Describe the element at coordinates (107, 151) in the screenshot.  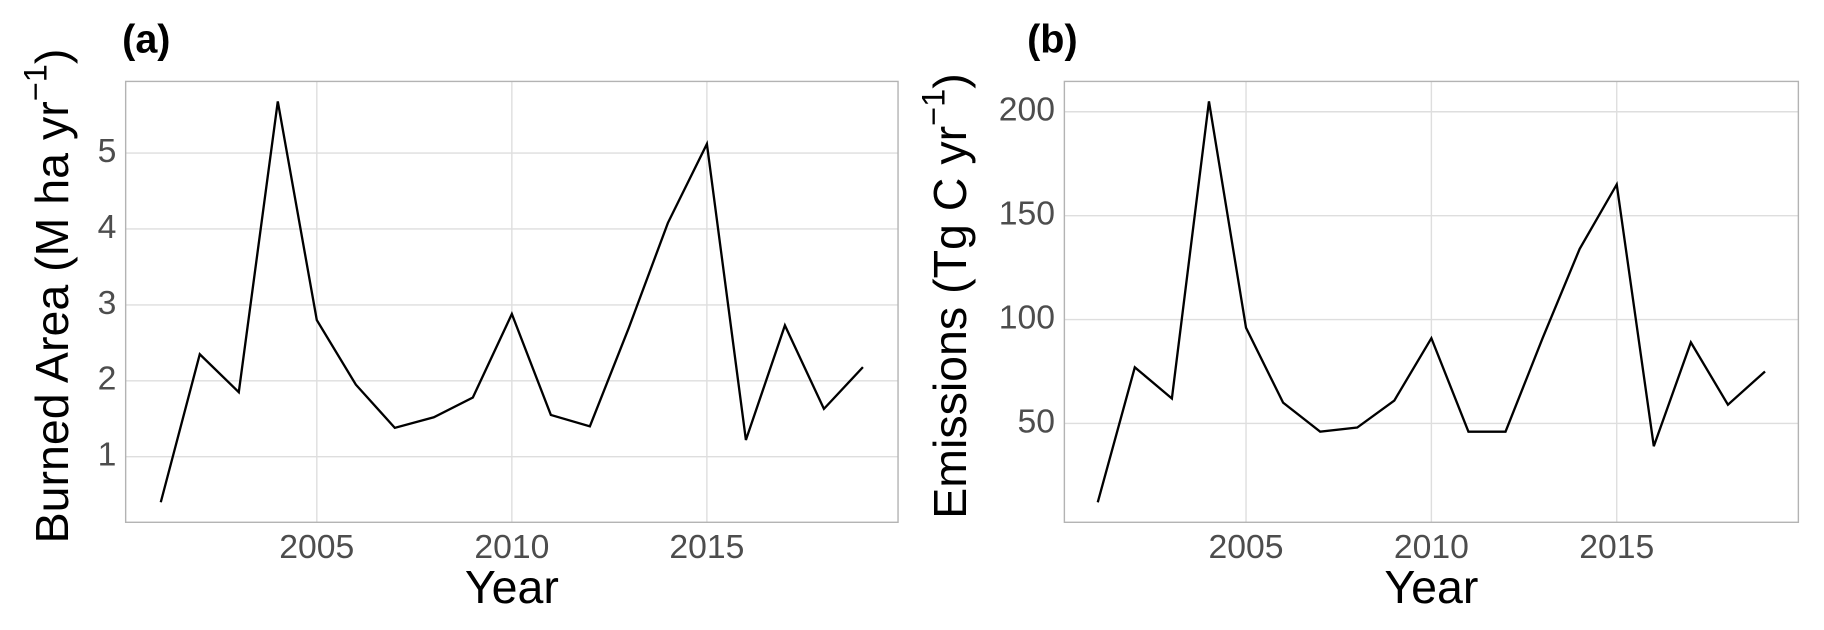
I see `y-tick-label: 5` at that location.